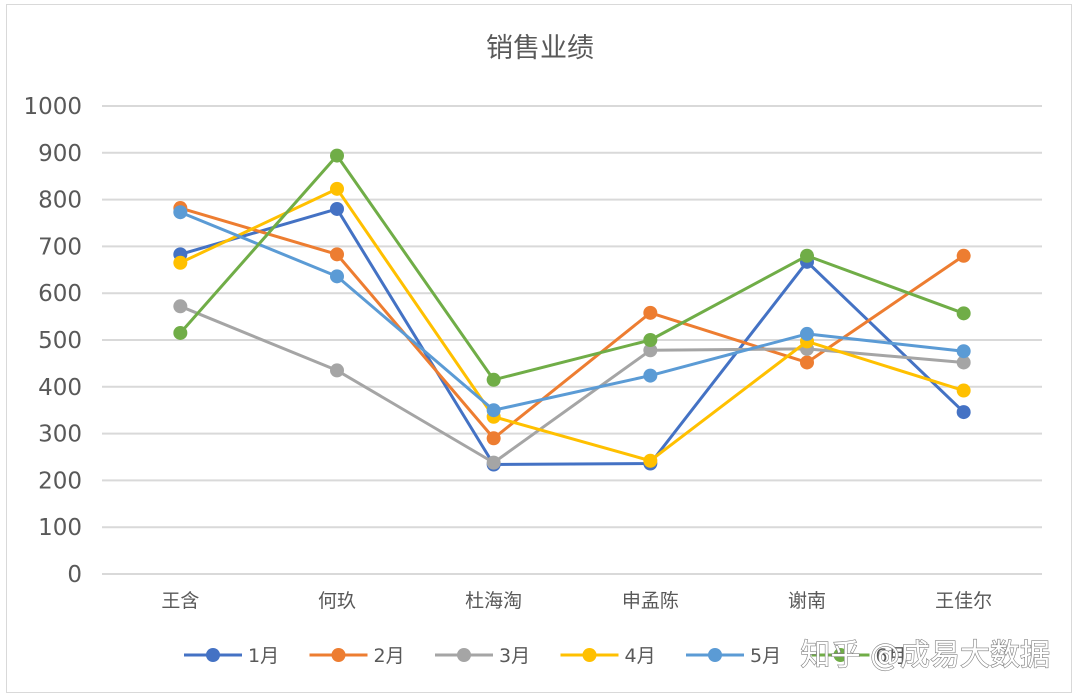  I want to click on y-tick-label: 0, so click(74, 575).